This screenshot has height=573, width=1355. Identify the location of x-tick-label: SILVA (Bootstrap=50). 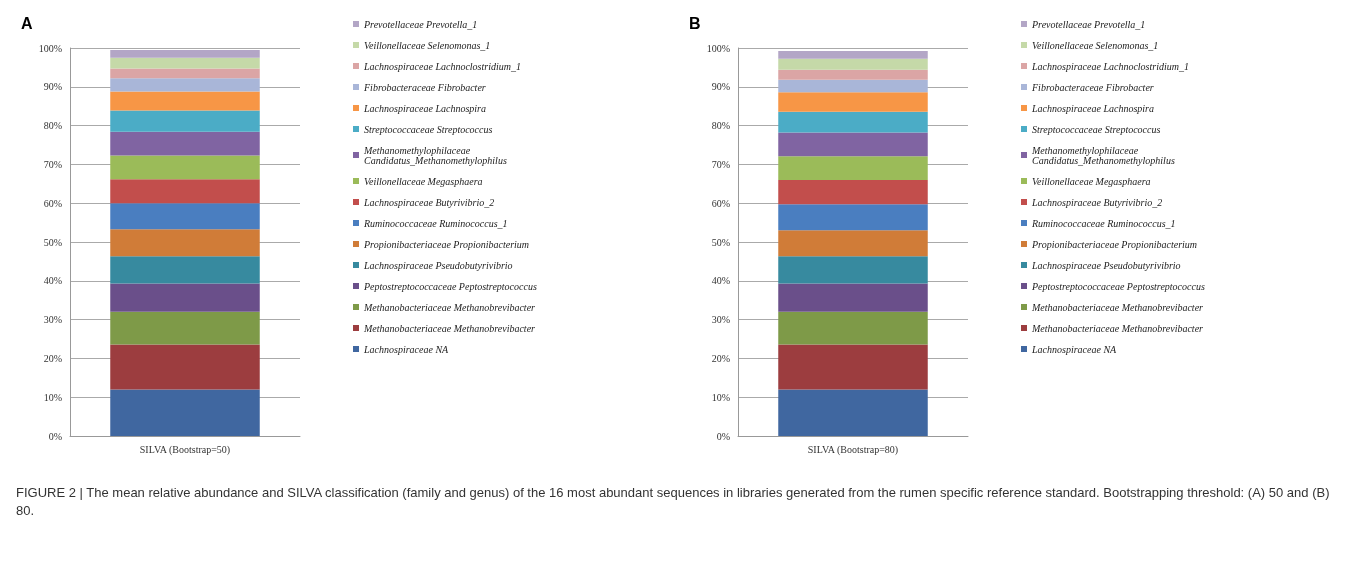
(185, 449).